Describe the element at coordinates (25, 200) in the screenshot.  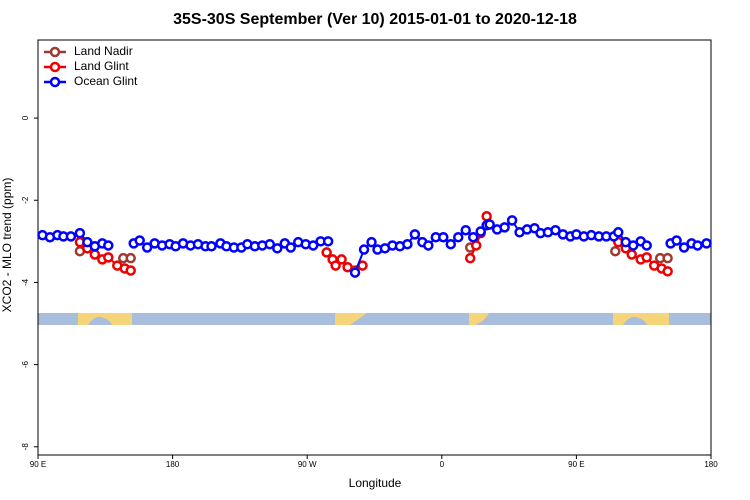
I see `y-tick-label: -2` at that location.